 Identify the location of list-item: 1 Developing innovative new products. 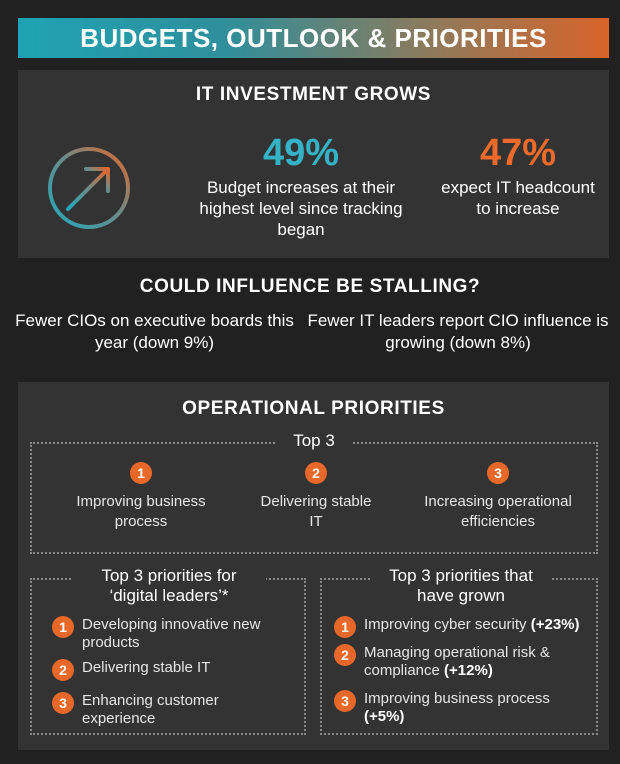
(172, 634).